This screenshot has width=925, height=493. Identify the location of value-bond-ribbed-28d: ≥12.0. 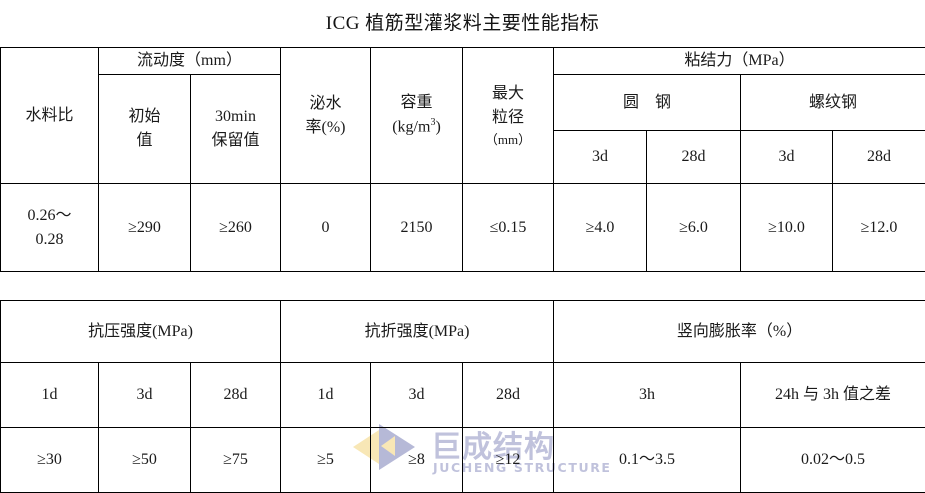
(879, 228).